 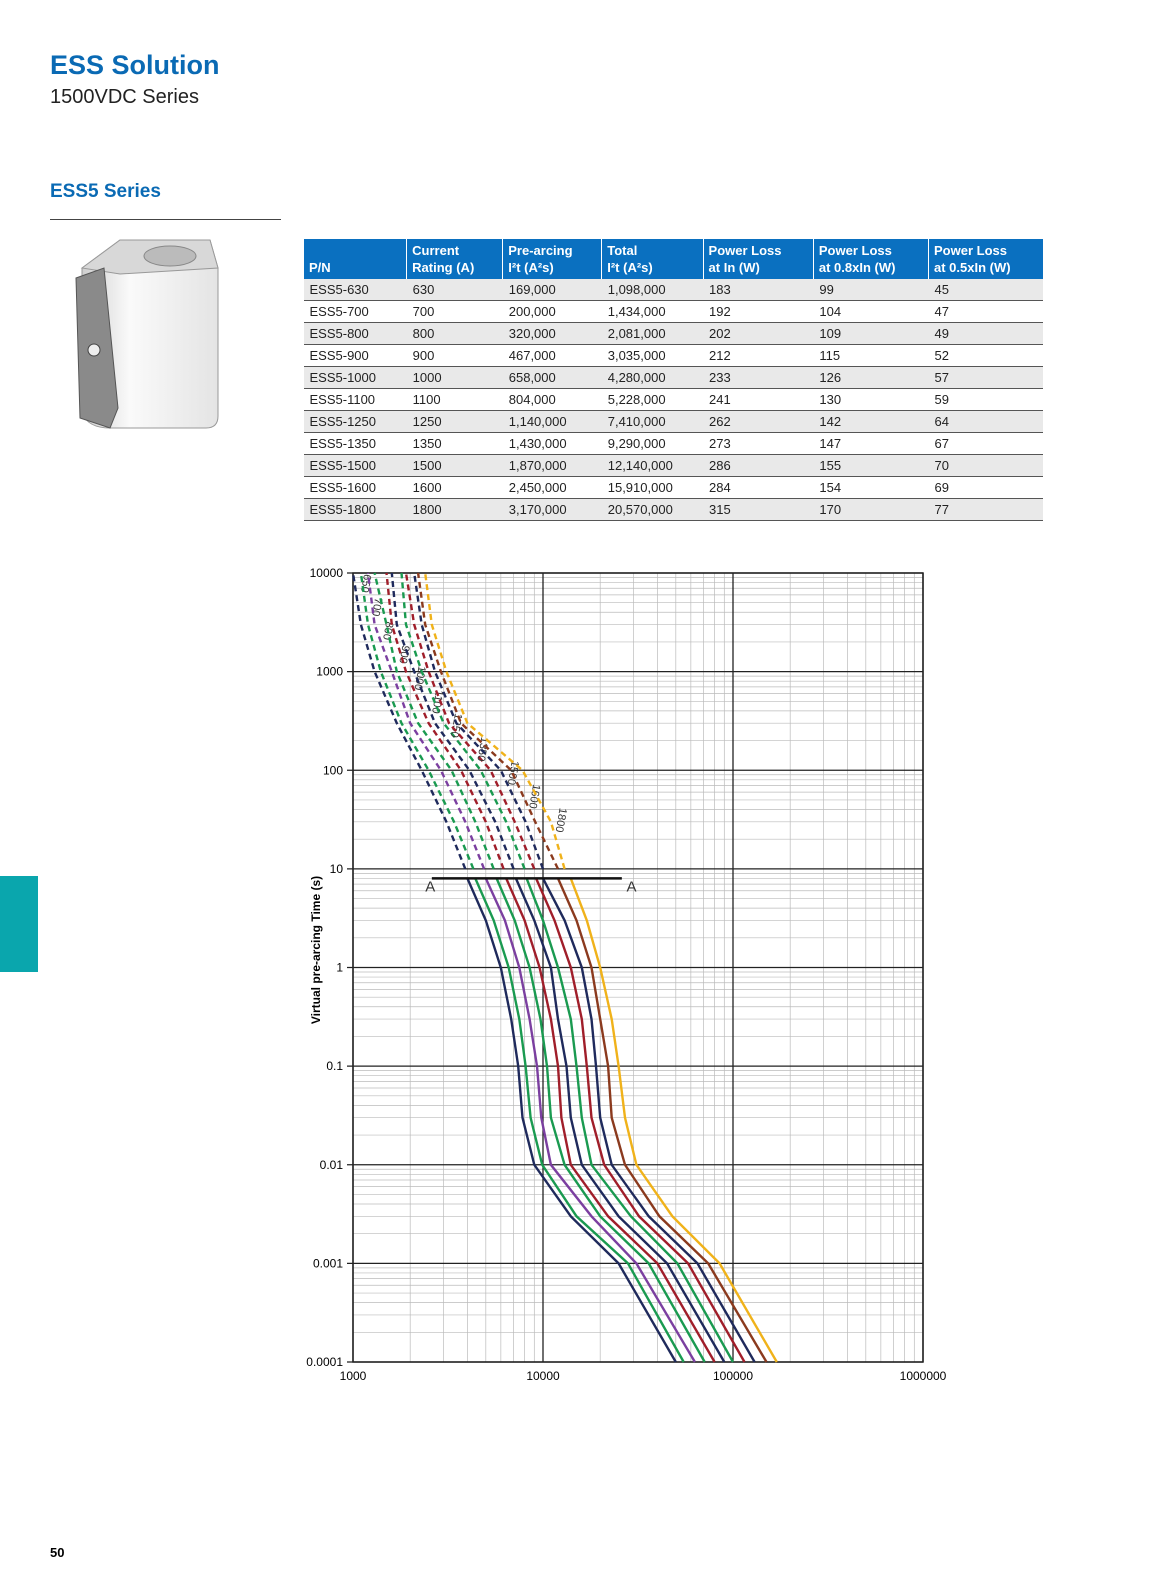 What do you see at coordinates (327, 573) in the screenshot?
I see `y-tick-label: 10000` at bounding box center [327, 573].